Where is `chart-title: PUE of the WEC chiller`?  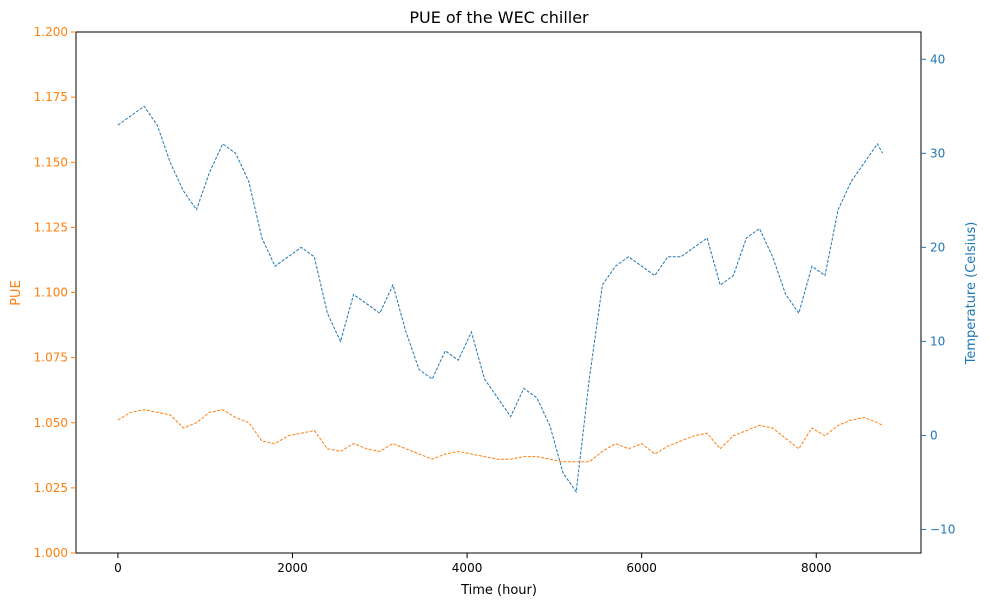 chart-title: PUE of the WEC chiller is located at coordinates (499, 17).